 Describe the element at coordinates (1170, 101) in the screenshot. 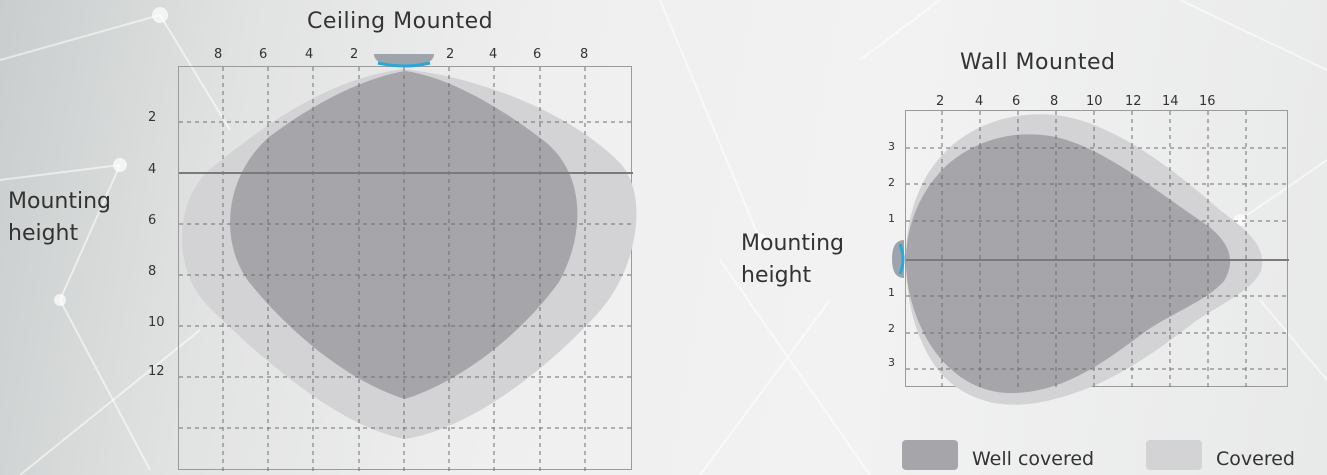

I see `wall-x-tick: 14` at that location.